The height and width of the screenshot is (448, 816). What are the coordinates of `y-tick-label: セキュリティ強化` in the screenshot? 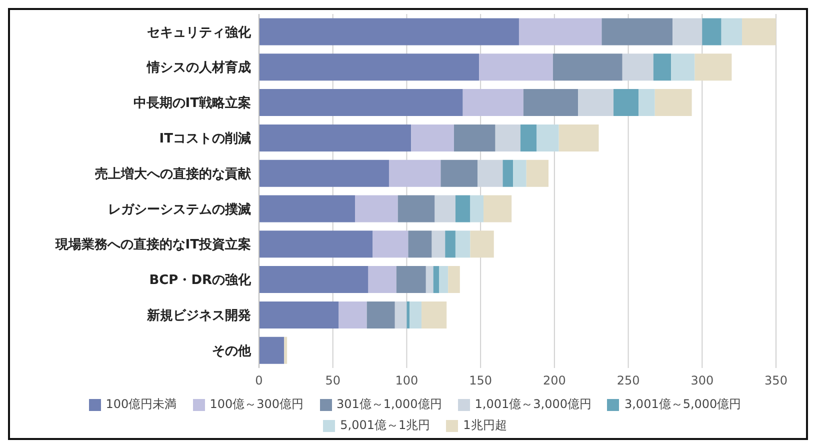 It's located at (199, 32).